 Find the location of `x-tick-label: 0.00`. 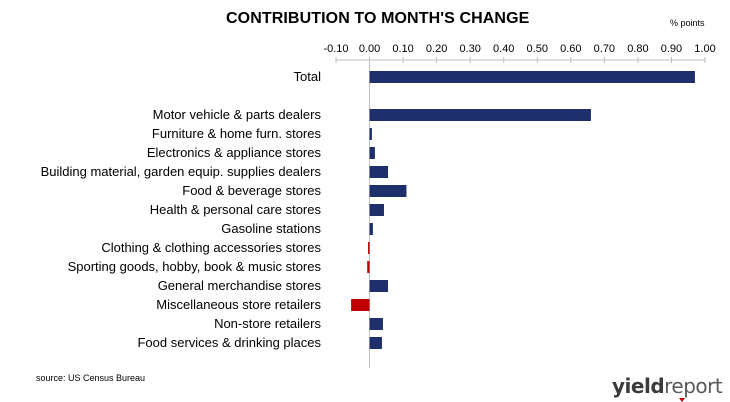

x-tick-label: 0.00 is located at coordinates (369, 49).